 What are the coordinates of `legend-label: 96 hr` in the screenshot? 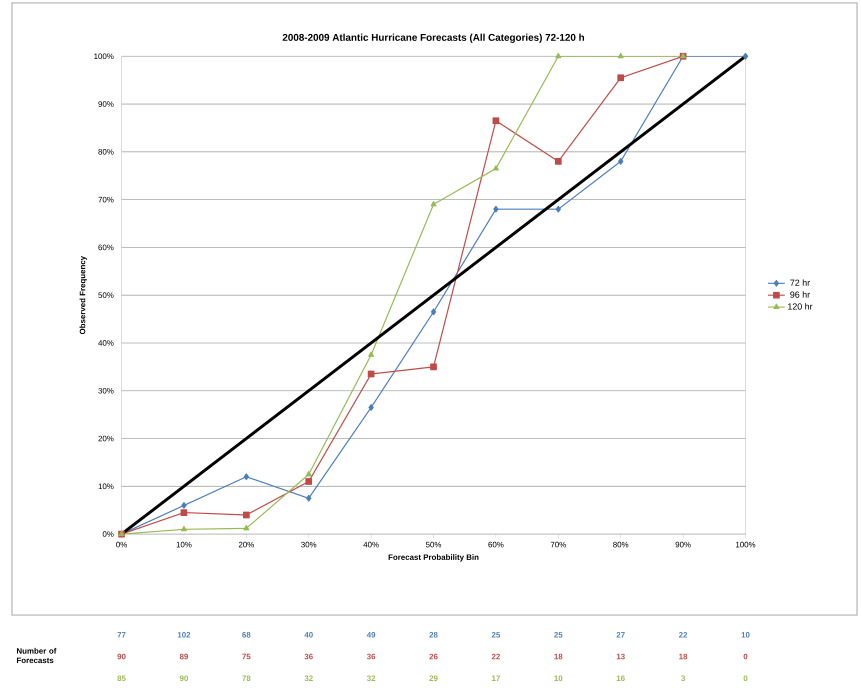 It's located at (800, 294).